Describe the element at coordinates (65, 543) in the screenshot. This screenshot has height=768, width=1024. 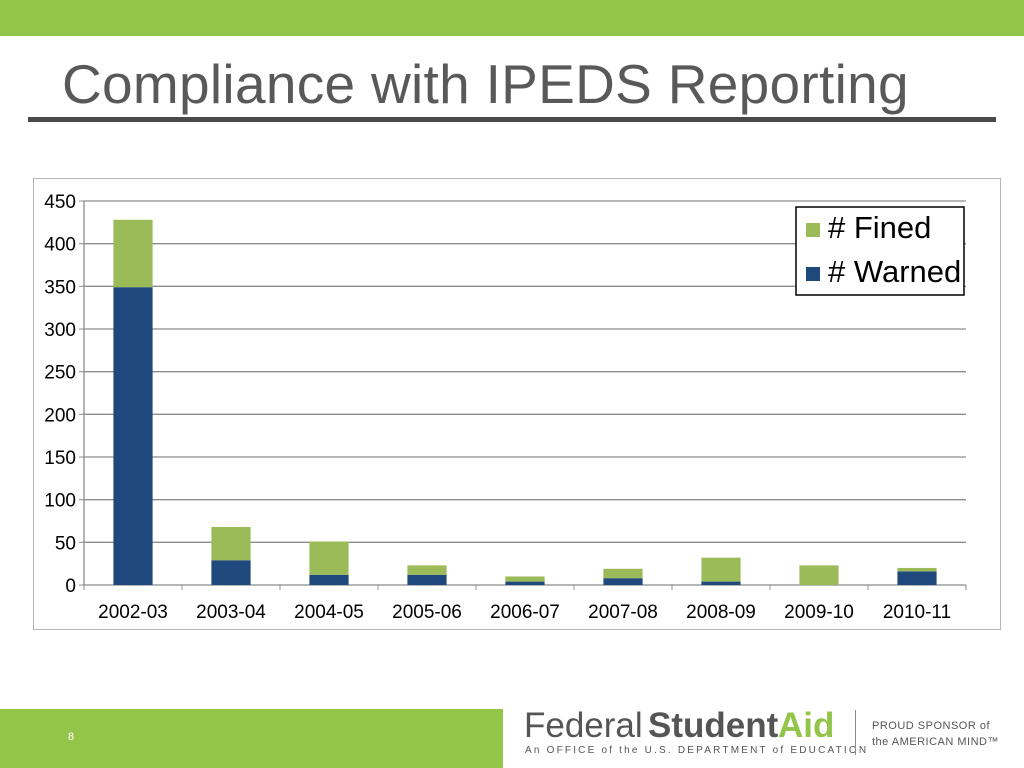
I see `y-tick-label: 50` at that location.